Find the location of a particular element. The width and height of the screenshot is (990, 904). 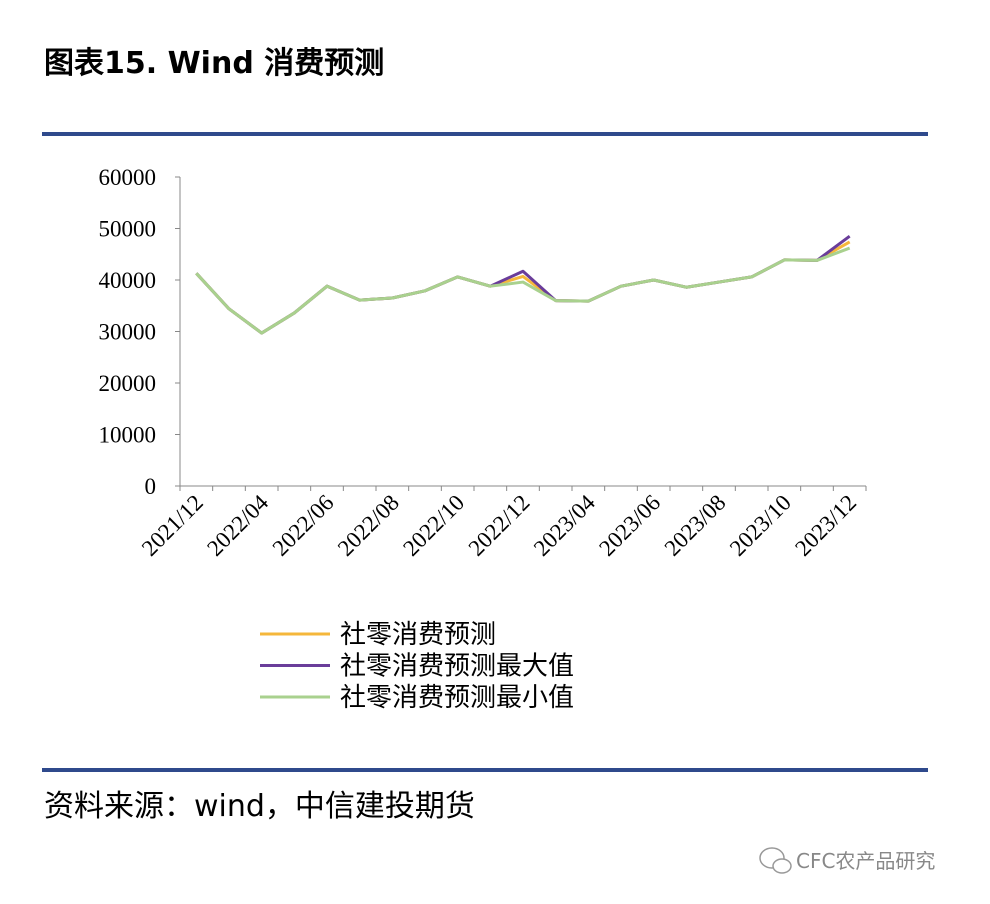

x-tick-label: 2023/06 is located at coordinates (629, 525).